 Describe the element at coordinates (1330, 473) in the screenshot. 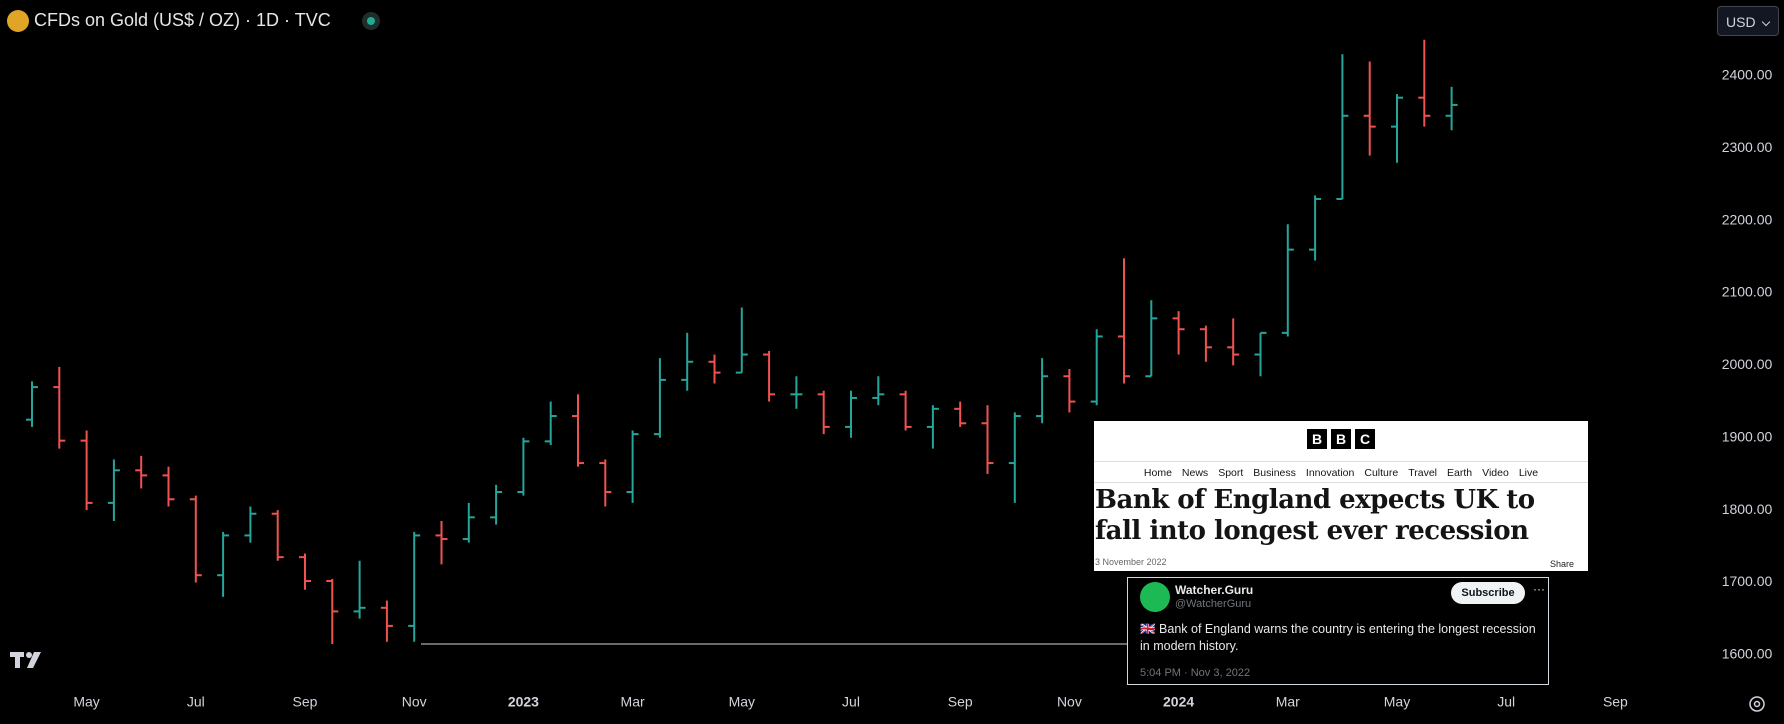

I see `nav-item: Innovation` at that location.